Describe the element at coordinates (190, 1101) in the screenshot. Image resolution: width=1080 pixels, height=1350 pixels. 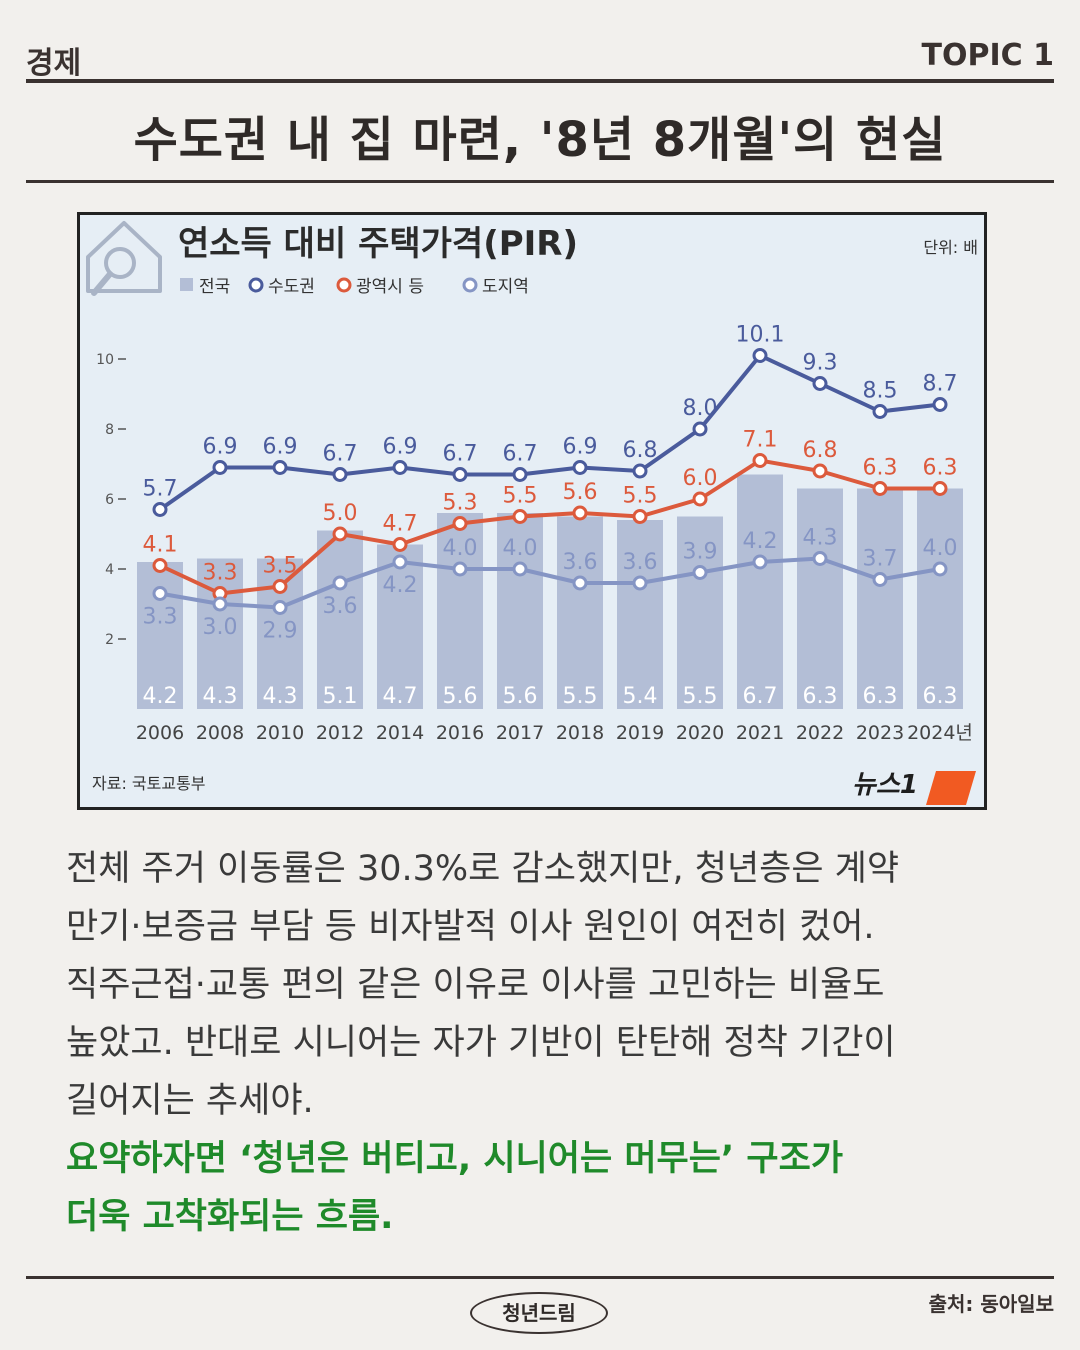
I see `body-line: 길어지는 추세야.` at that location.